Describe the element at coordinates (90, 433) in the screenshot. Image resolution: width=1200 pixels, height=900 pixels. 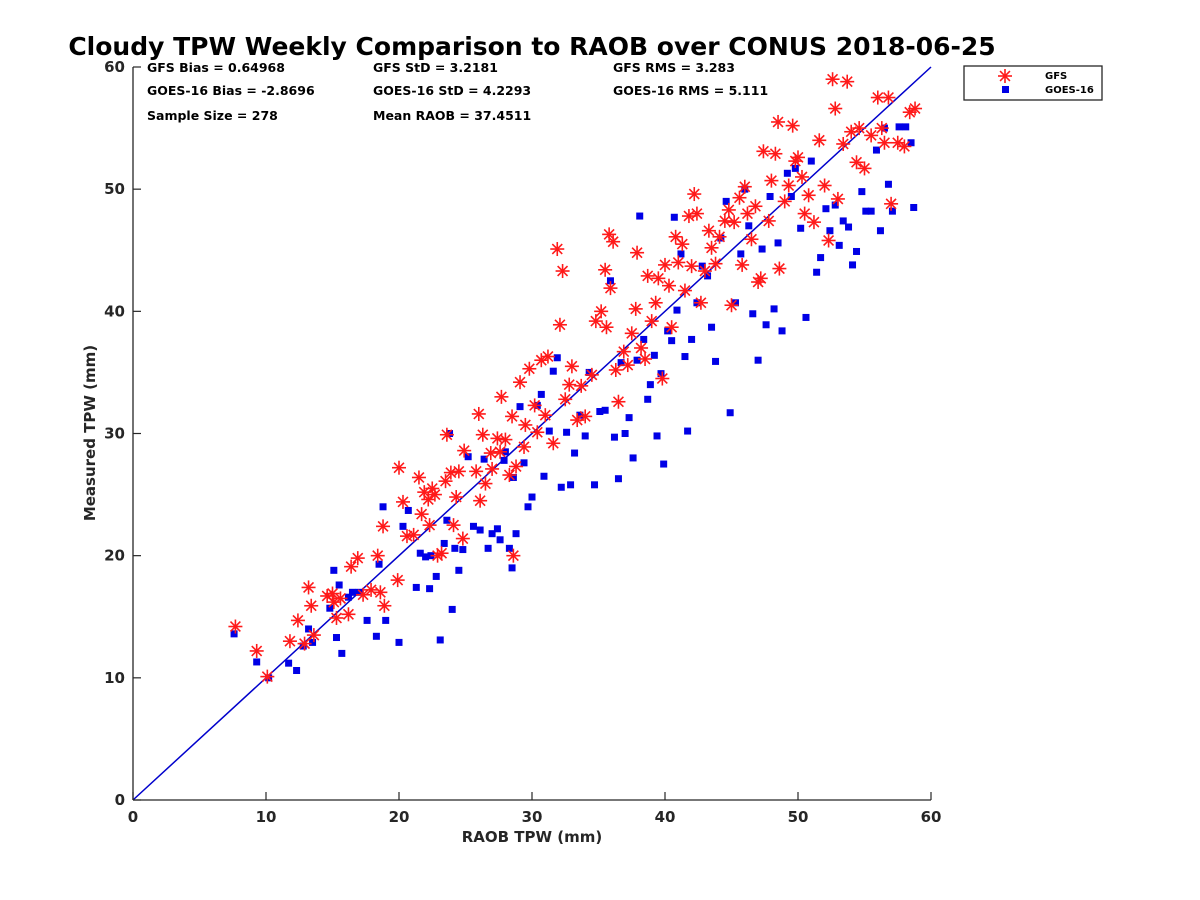
I see `y-axis-label: Measured TPW (mm)` at that location.